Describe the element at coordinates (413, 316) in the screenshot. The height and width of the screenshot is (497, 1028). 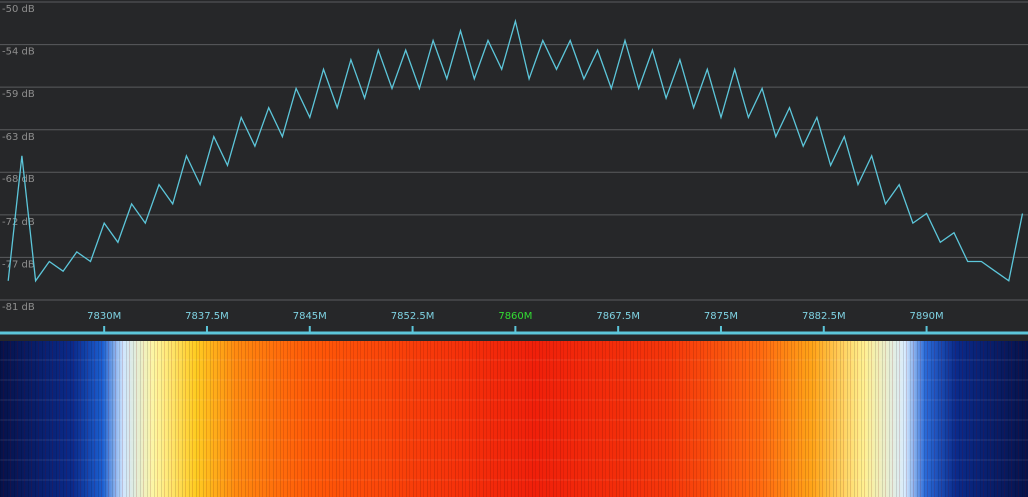
I see `x-tick-label: 7852.5M` at that location.